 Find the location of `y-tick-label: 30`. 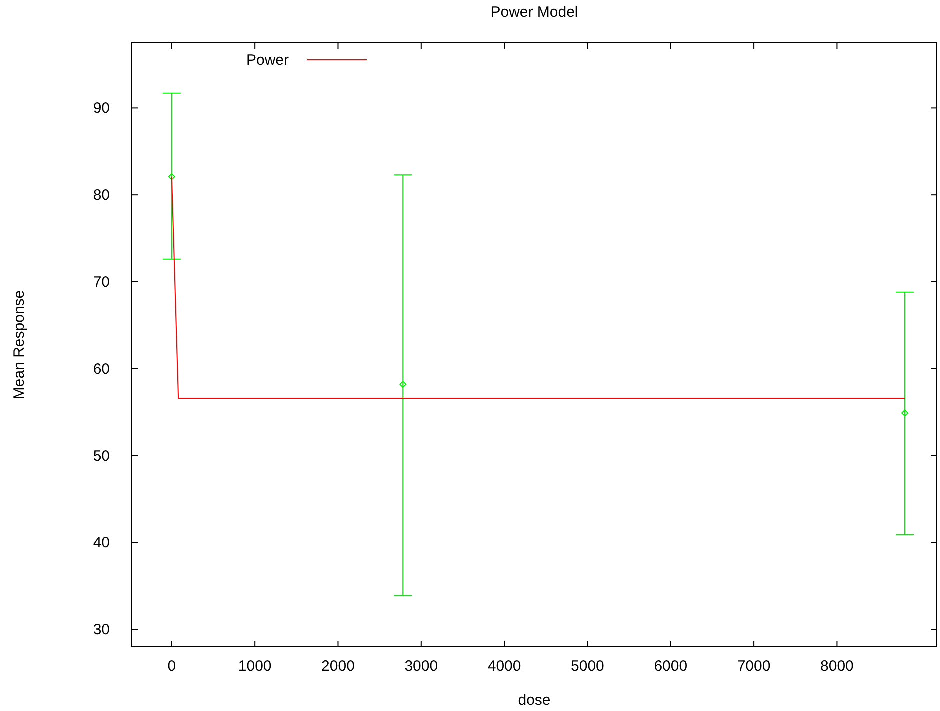

y-tick-label: 30 is located at coordinates (101, 630).